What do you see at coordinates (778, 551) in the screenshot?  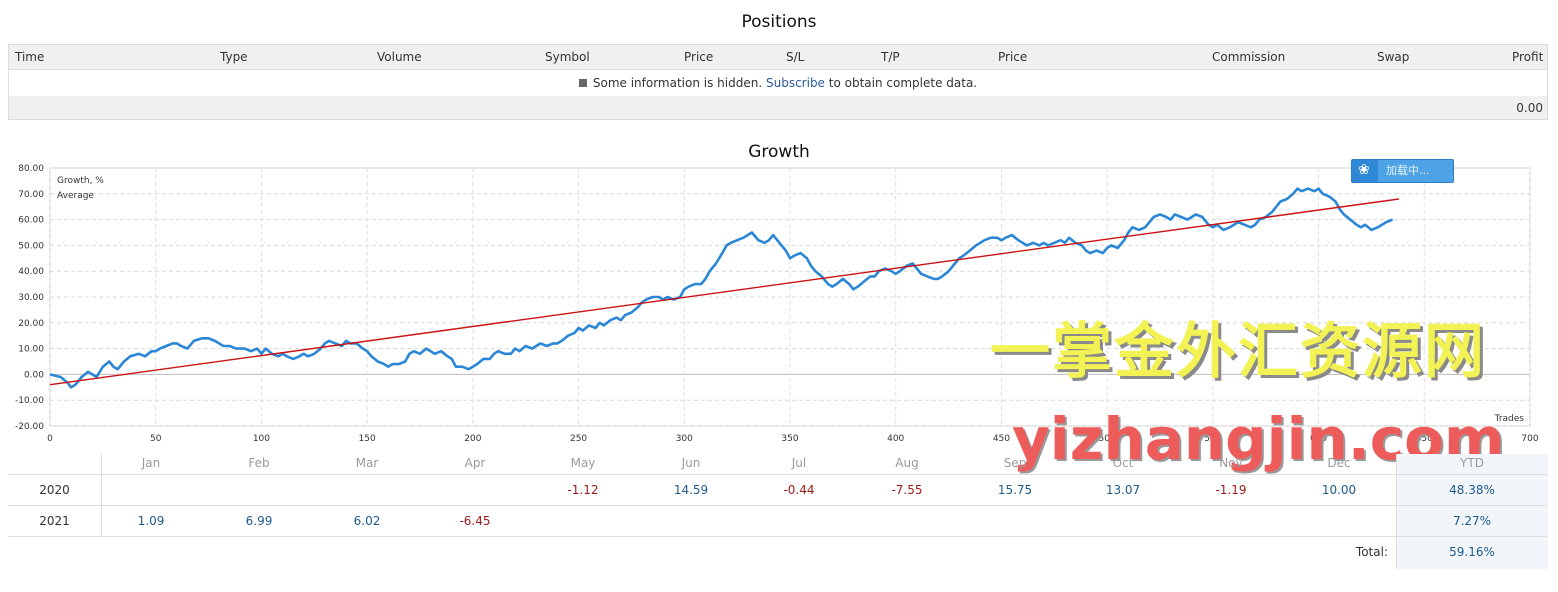 I see `total-row: Total: 59.16%` at bounding box center [778, 551].